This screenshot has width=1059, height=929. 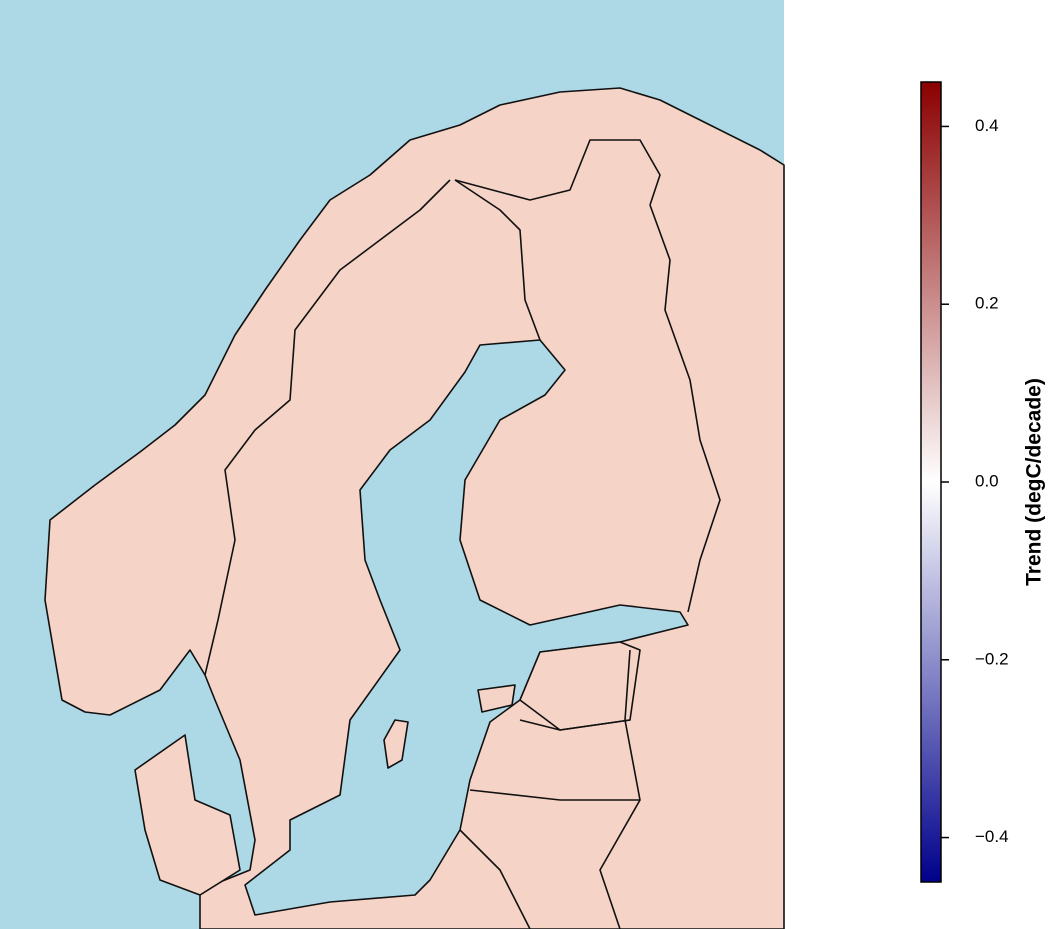 I want to click on border-finland-norway, so click(x=557, y=172).